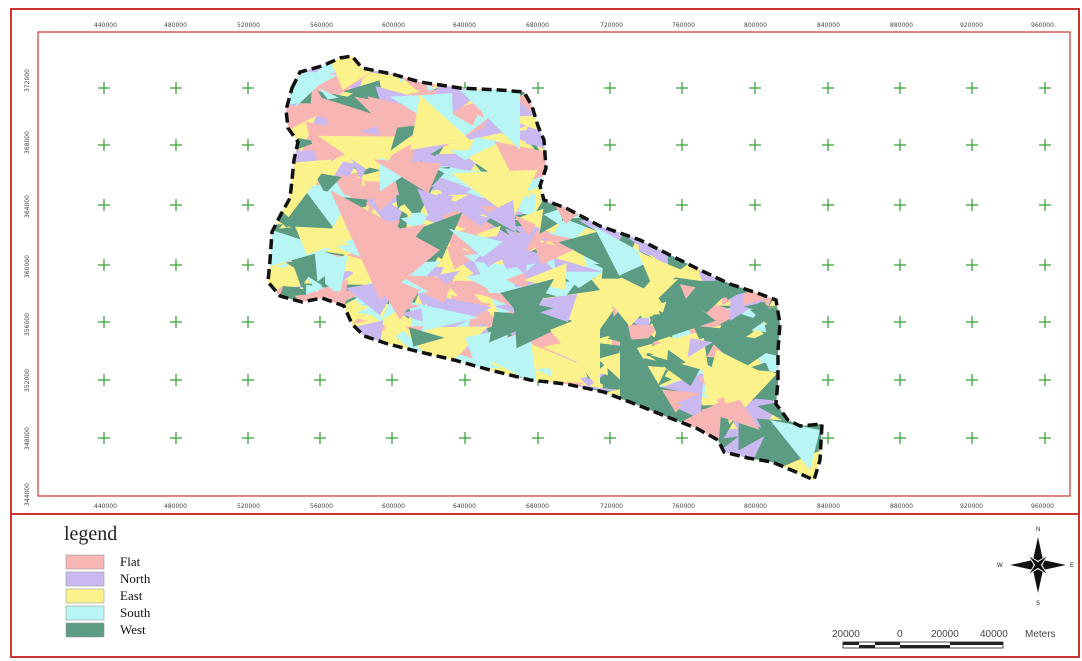 This screenshot has width=1082, height=661. What do you see at coordinates (971, 25) in the screenshot?
I see `x-tick-top-12: 920000` at bounding box center [971, 25].